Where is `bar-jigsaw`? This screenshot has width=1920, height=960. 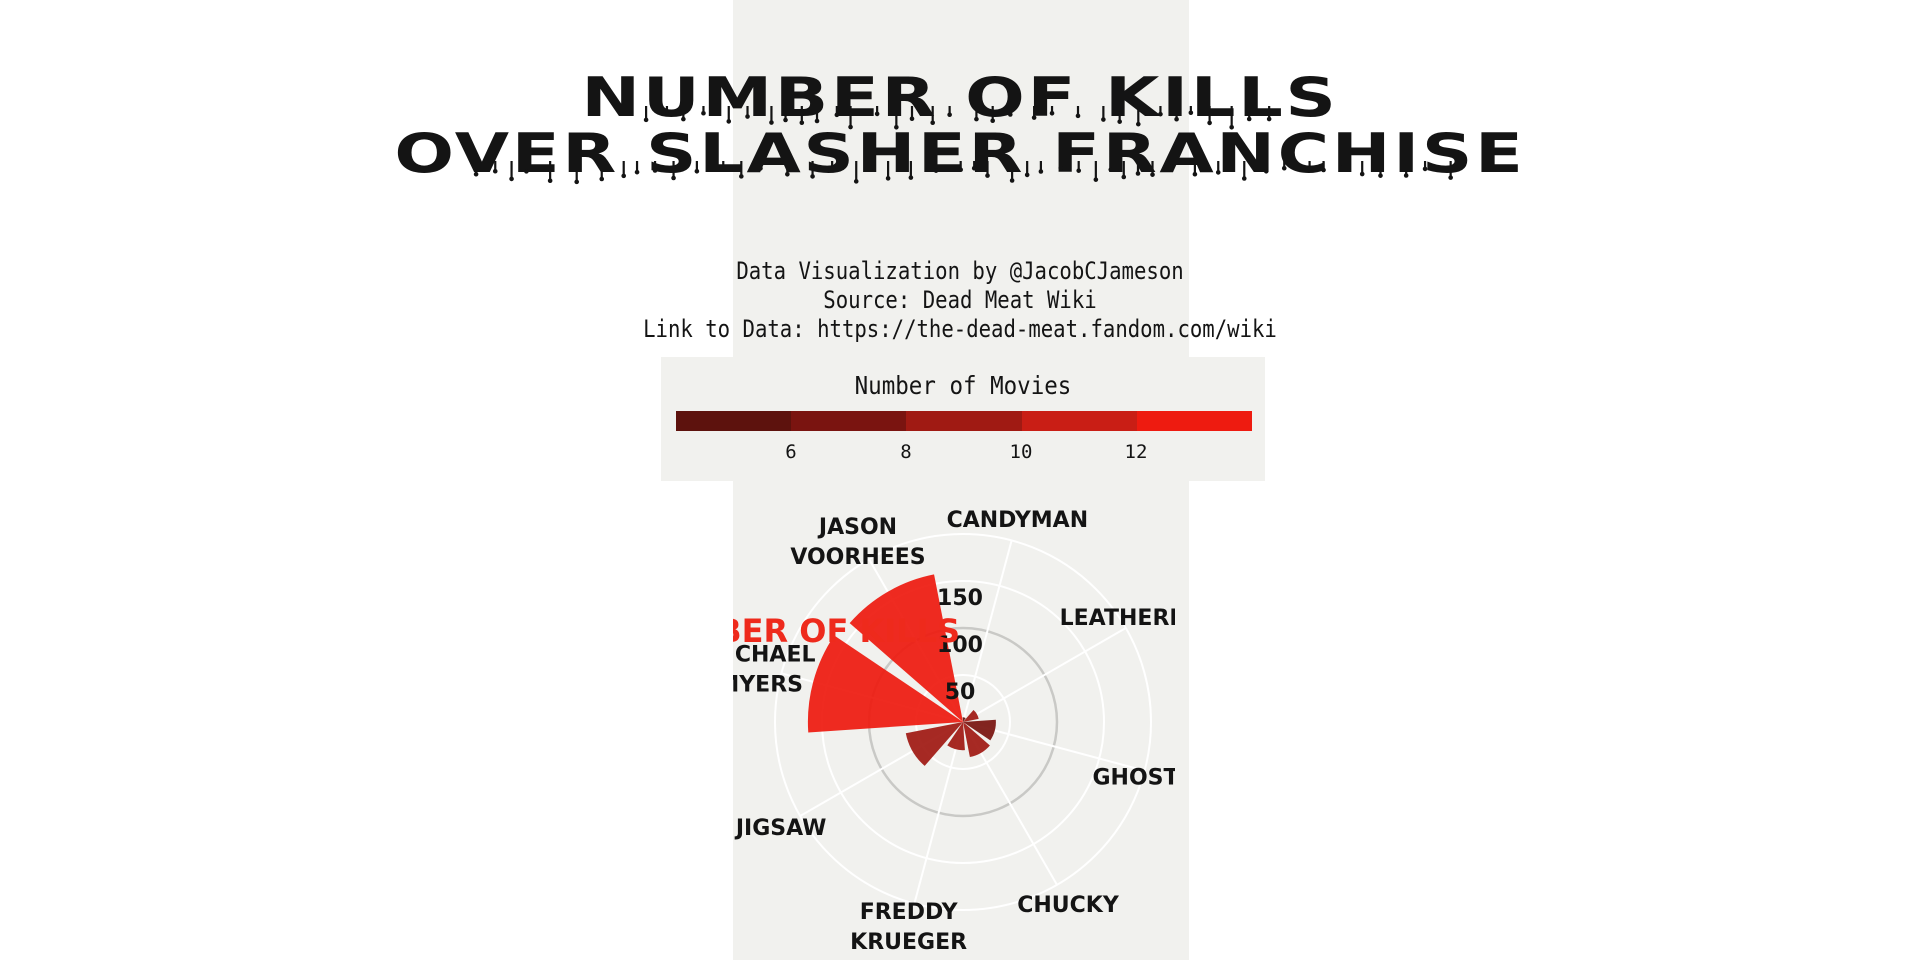 bar-jigsaw is located at coordinates (934, 744).